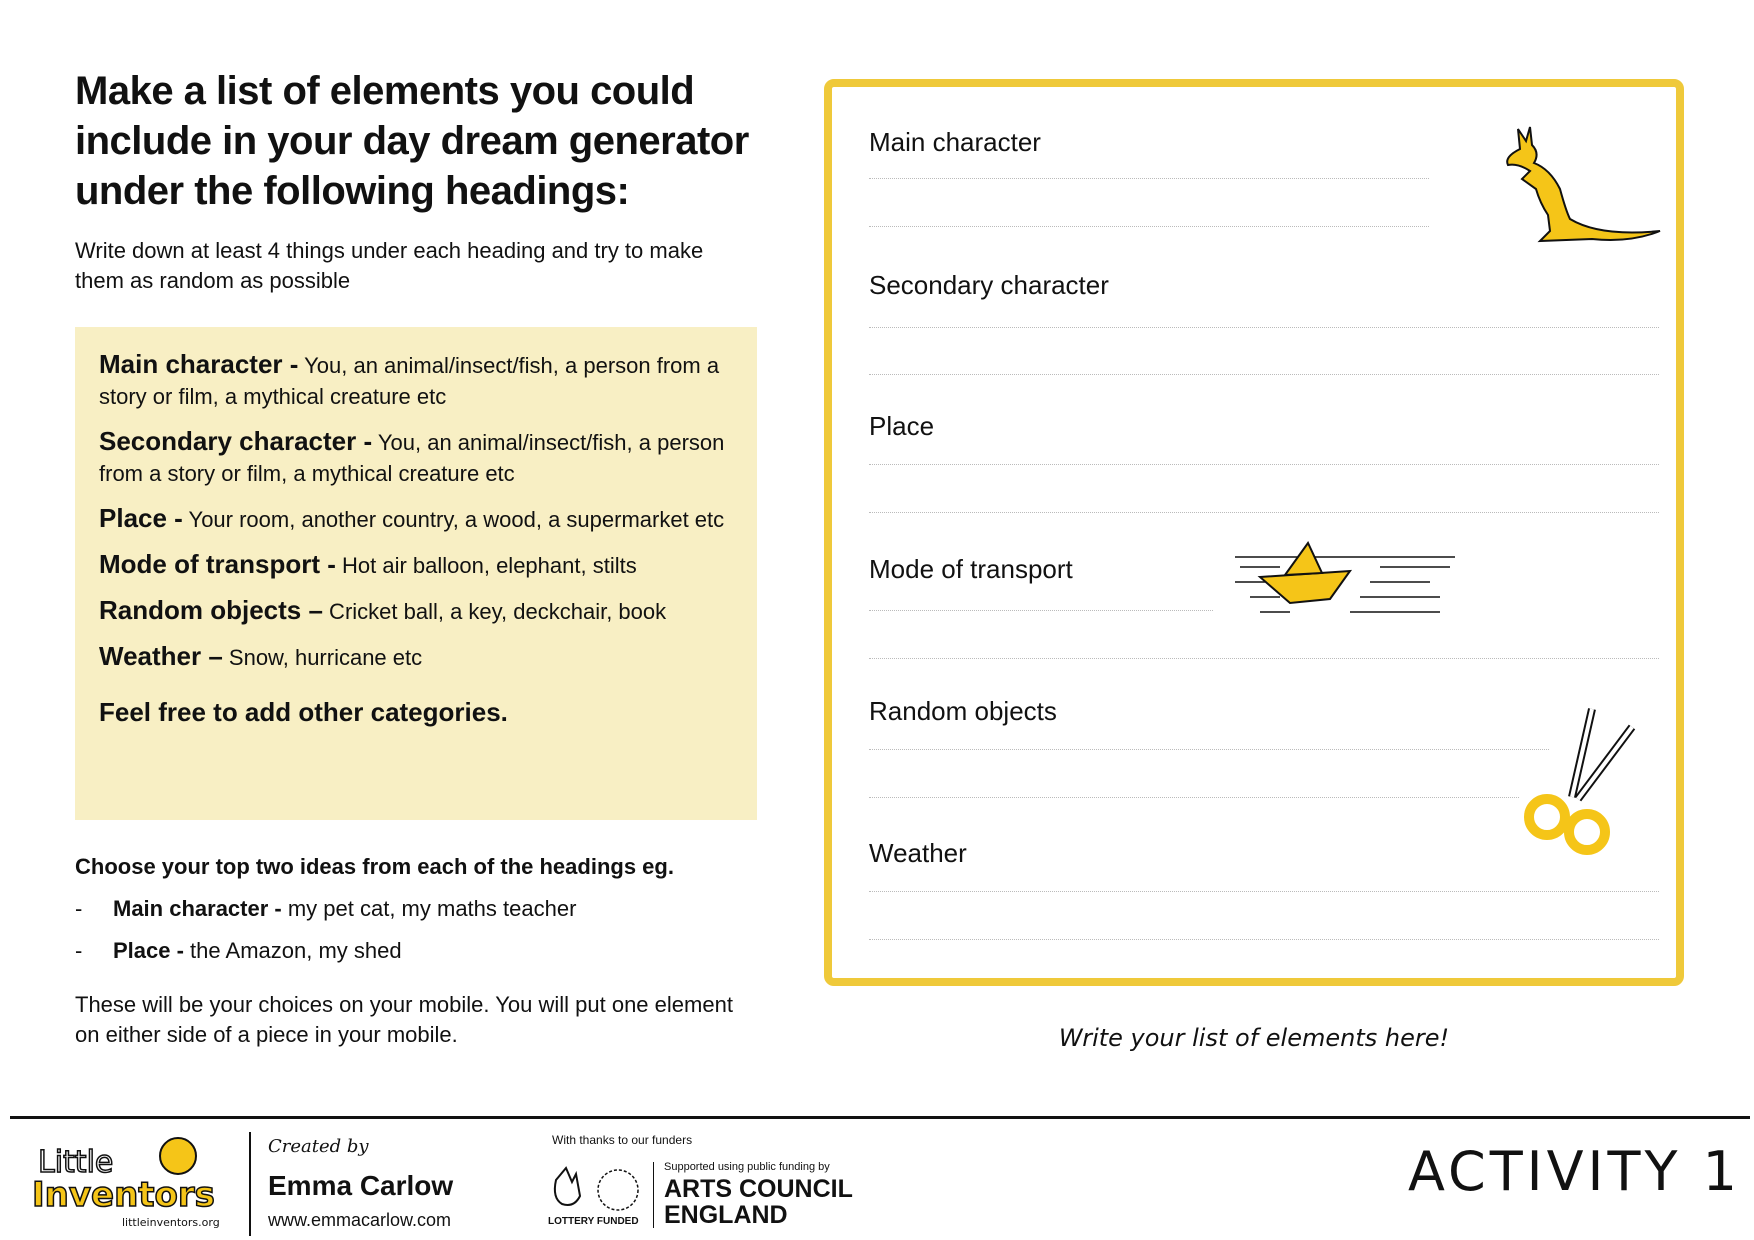 The image size is (1754, 1240). What do you see at coordinates (197, 908) in the screenshot?
I see `example-label: Main character -` at bounding box center [197, 908].